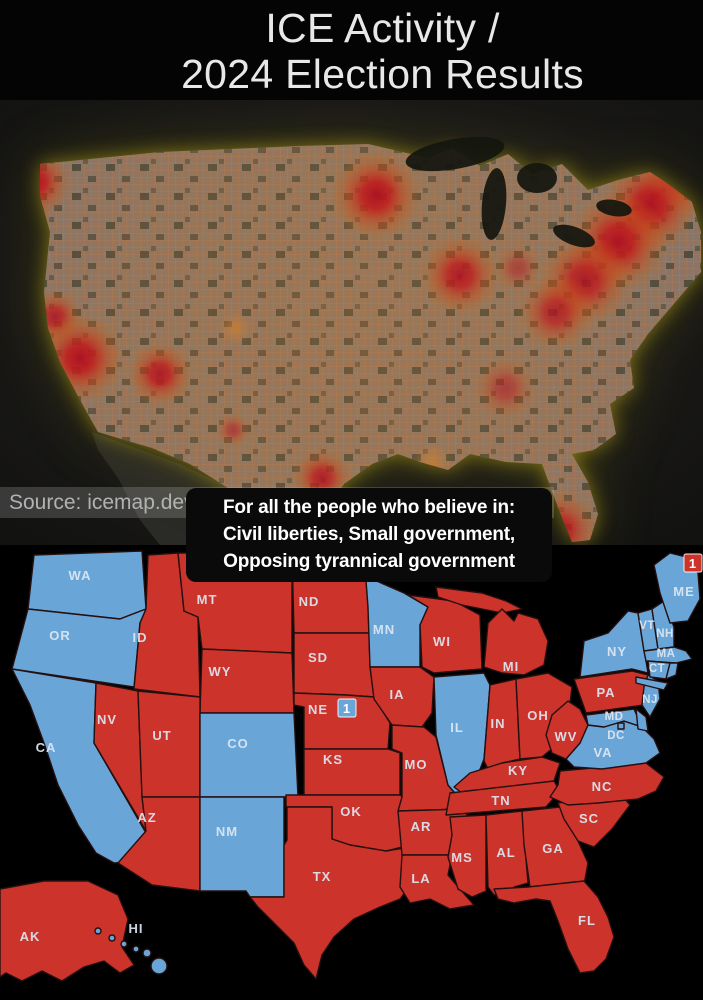 The height and width of the screenshot is (1000, 703). Describe the element at coordinates (650, 700) in the screenshot. I see `state-nj-label: NJ` at that location.